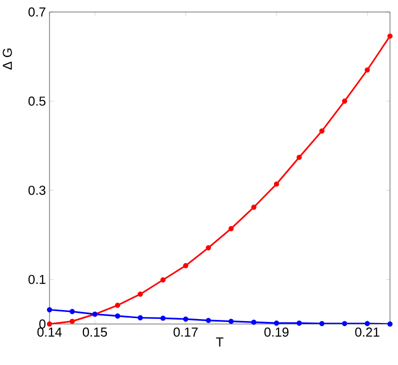 The height and width of the screenshot is (365, 398). I want to click on y-tick-label: 0.1, so click(37, 279).